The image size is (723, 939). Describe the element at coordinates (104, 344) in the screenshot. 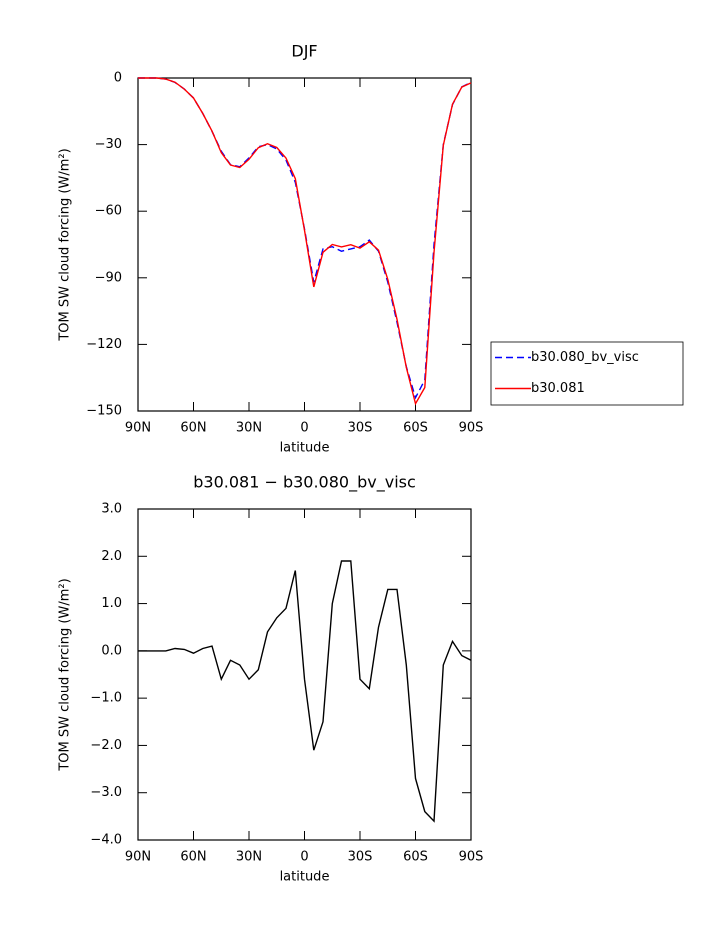

I see `y-tick-label: −120` at that location.